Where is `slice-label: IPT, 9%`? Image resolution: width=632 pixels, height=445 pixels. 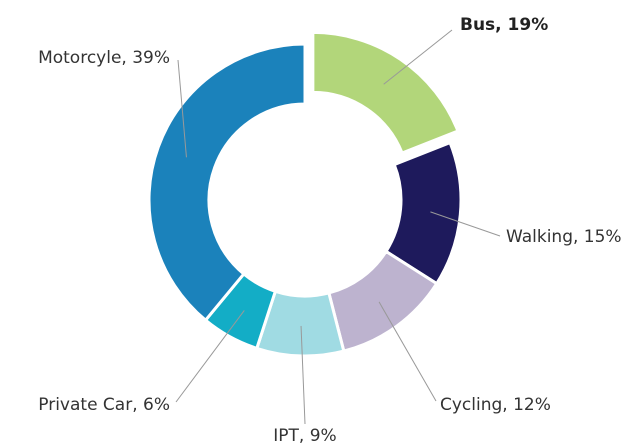
slice-label: IPT, 9% is located at coordinates (304, 435).